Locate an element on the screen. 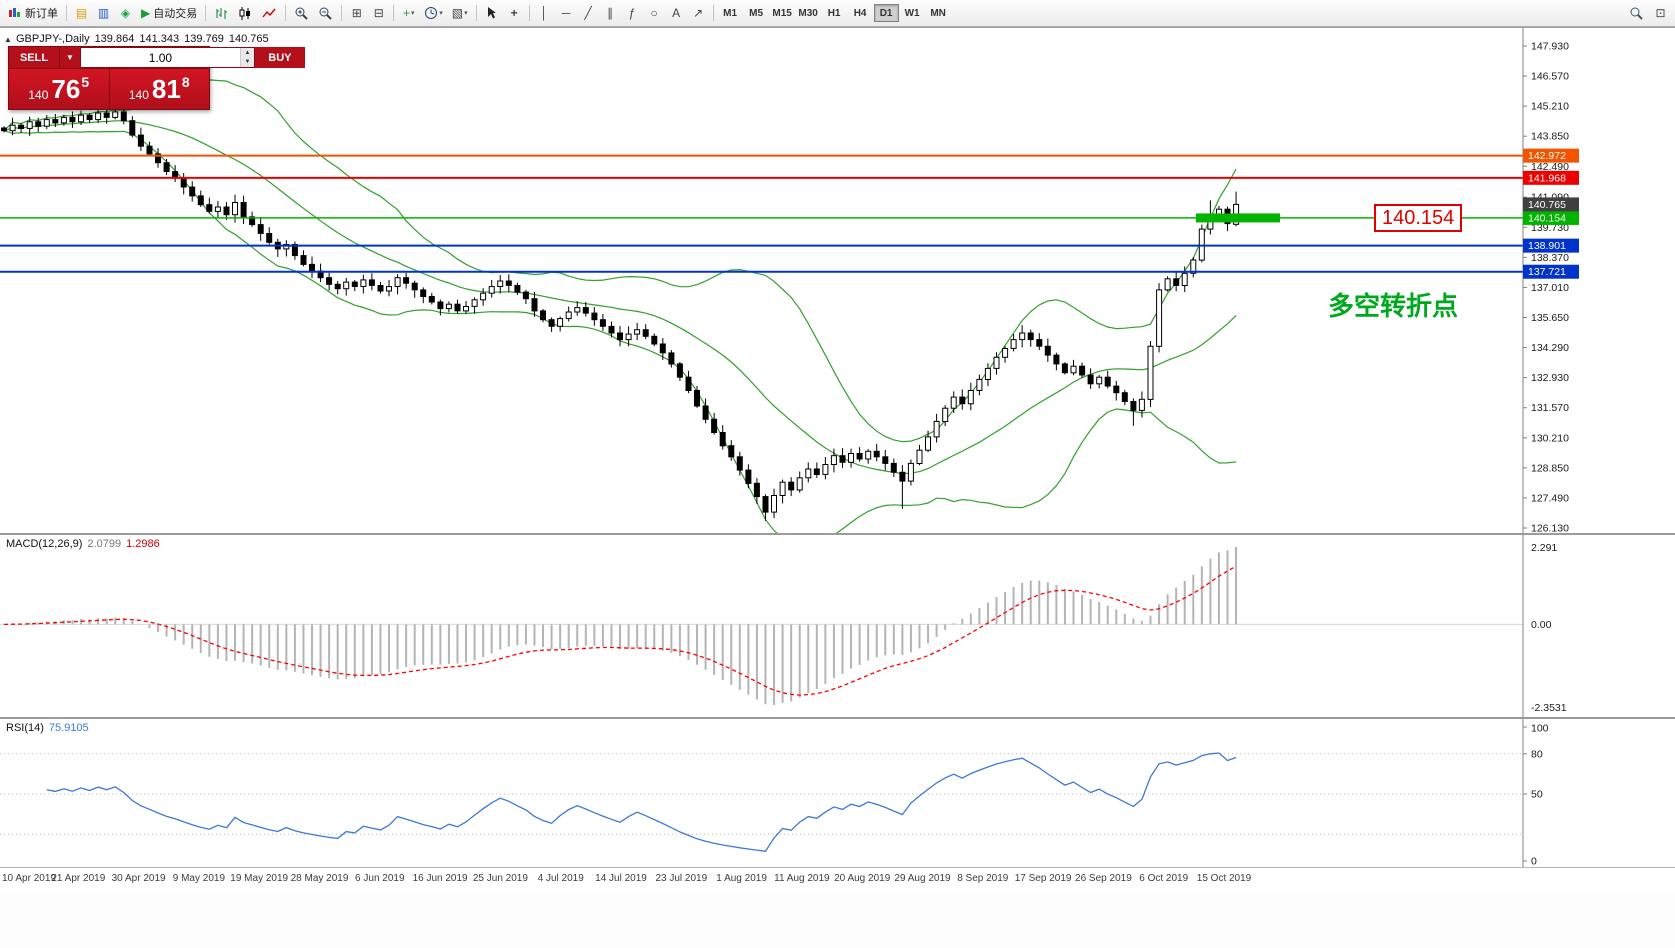 The width and height of the screenshot is (1675, 948). volume-input is located at coordinates (160, 57).